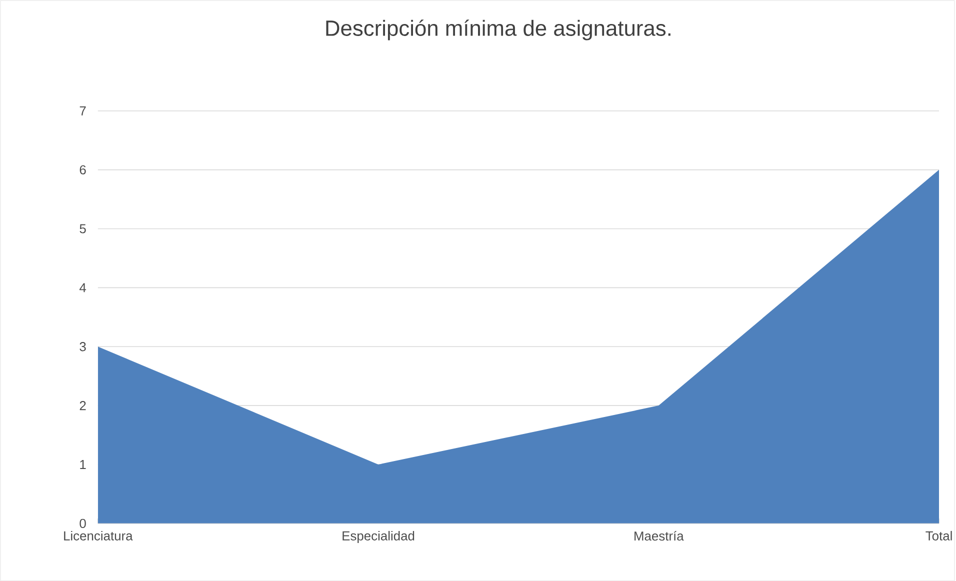 This screenshot has width=956, height=581. Describe the element at coordinates (83, 169) in the screenshot. I see `y-tick-label: 6` at that location.